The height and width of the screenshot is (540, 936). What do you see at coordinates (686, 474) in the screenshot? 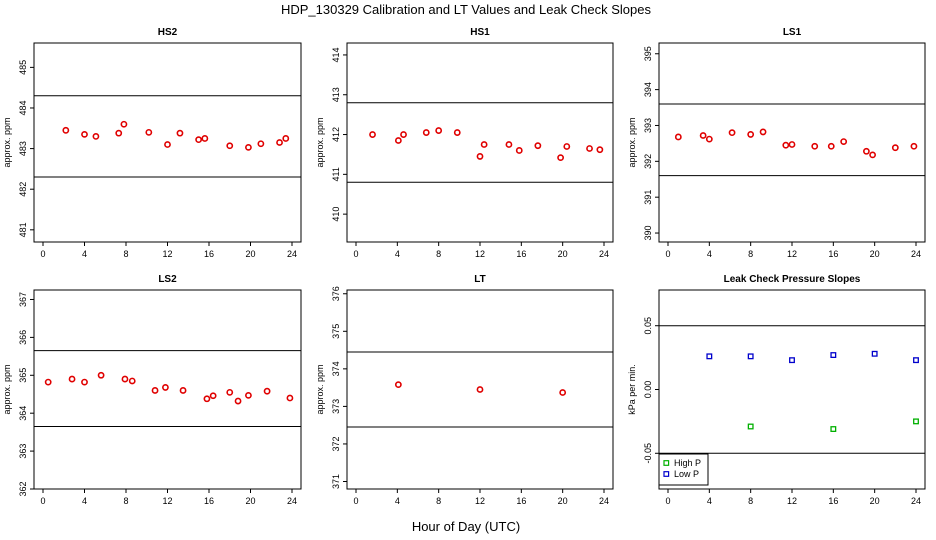
I see `legend-label: Low P` at bounding box center [686, 474].